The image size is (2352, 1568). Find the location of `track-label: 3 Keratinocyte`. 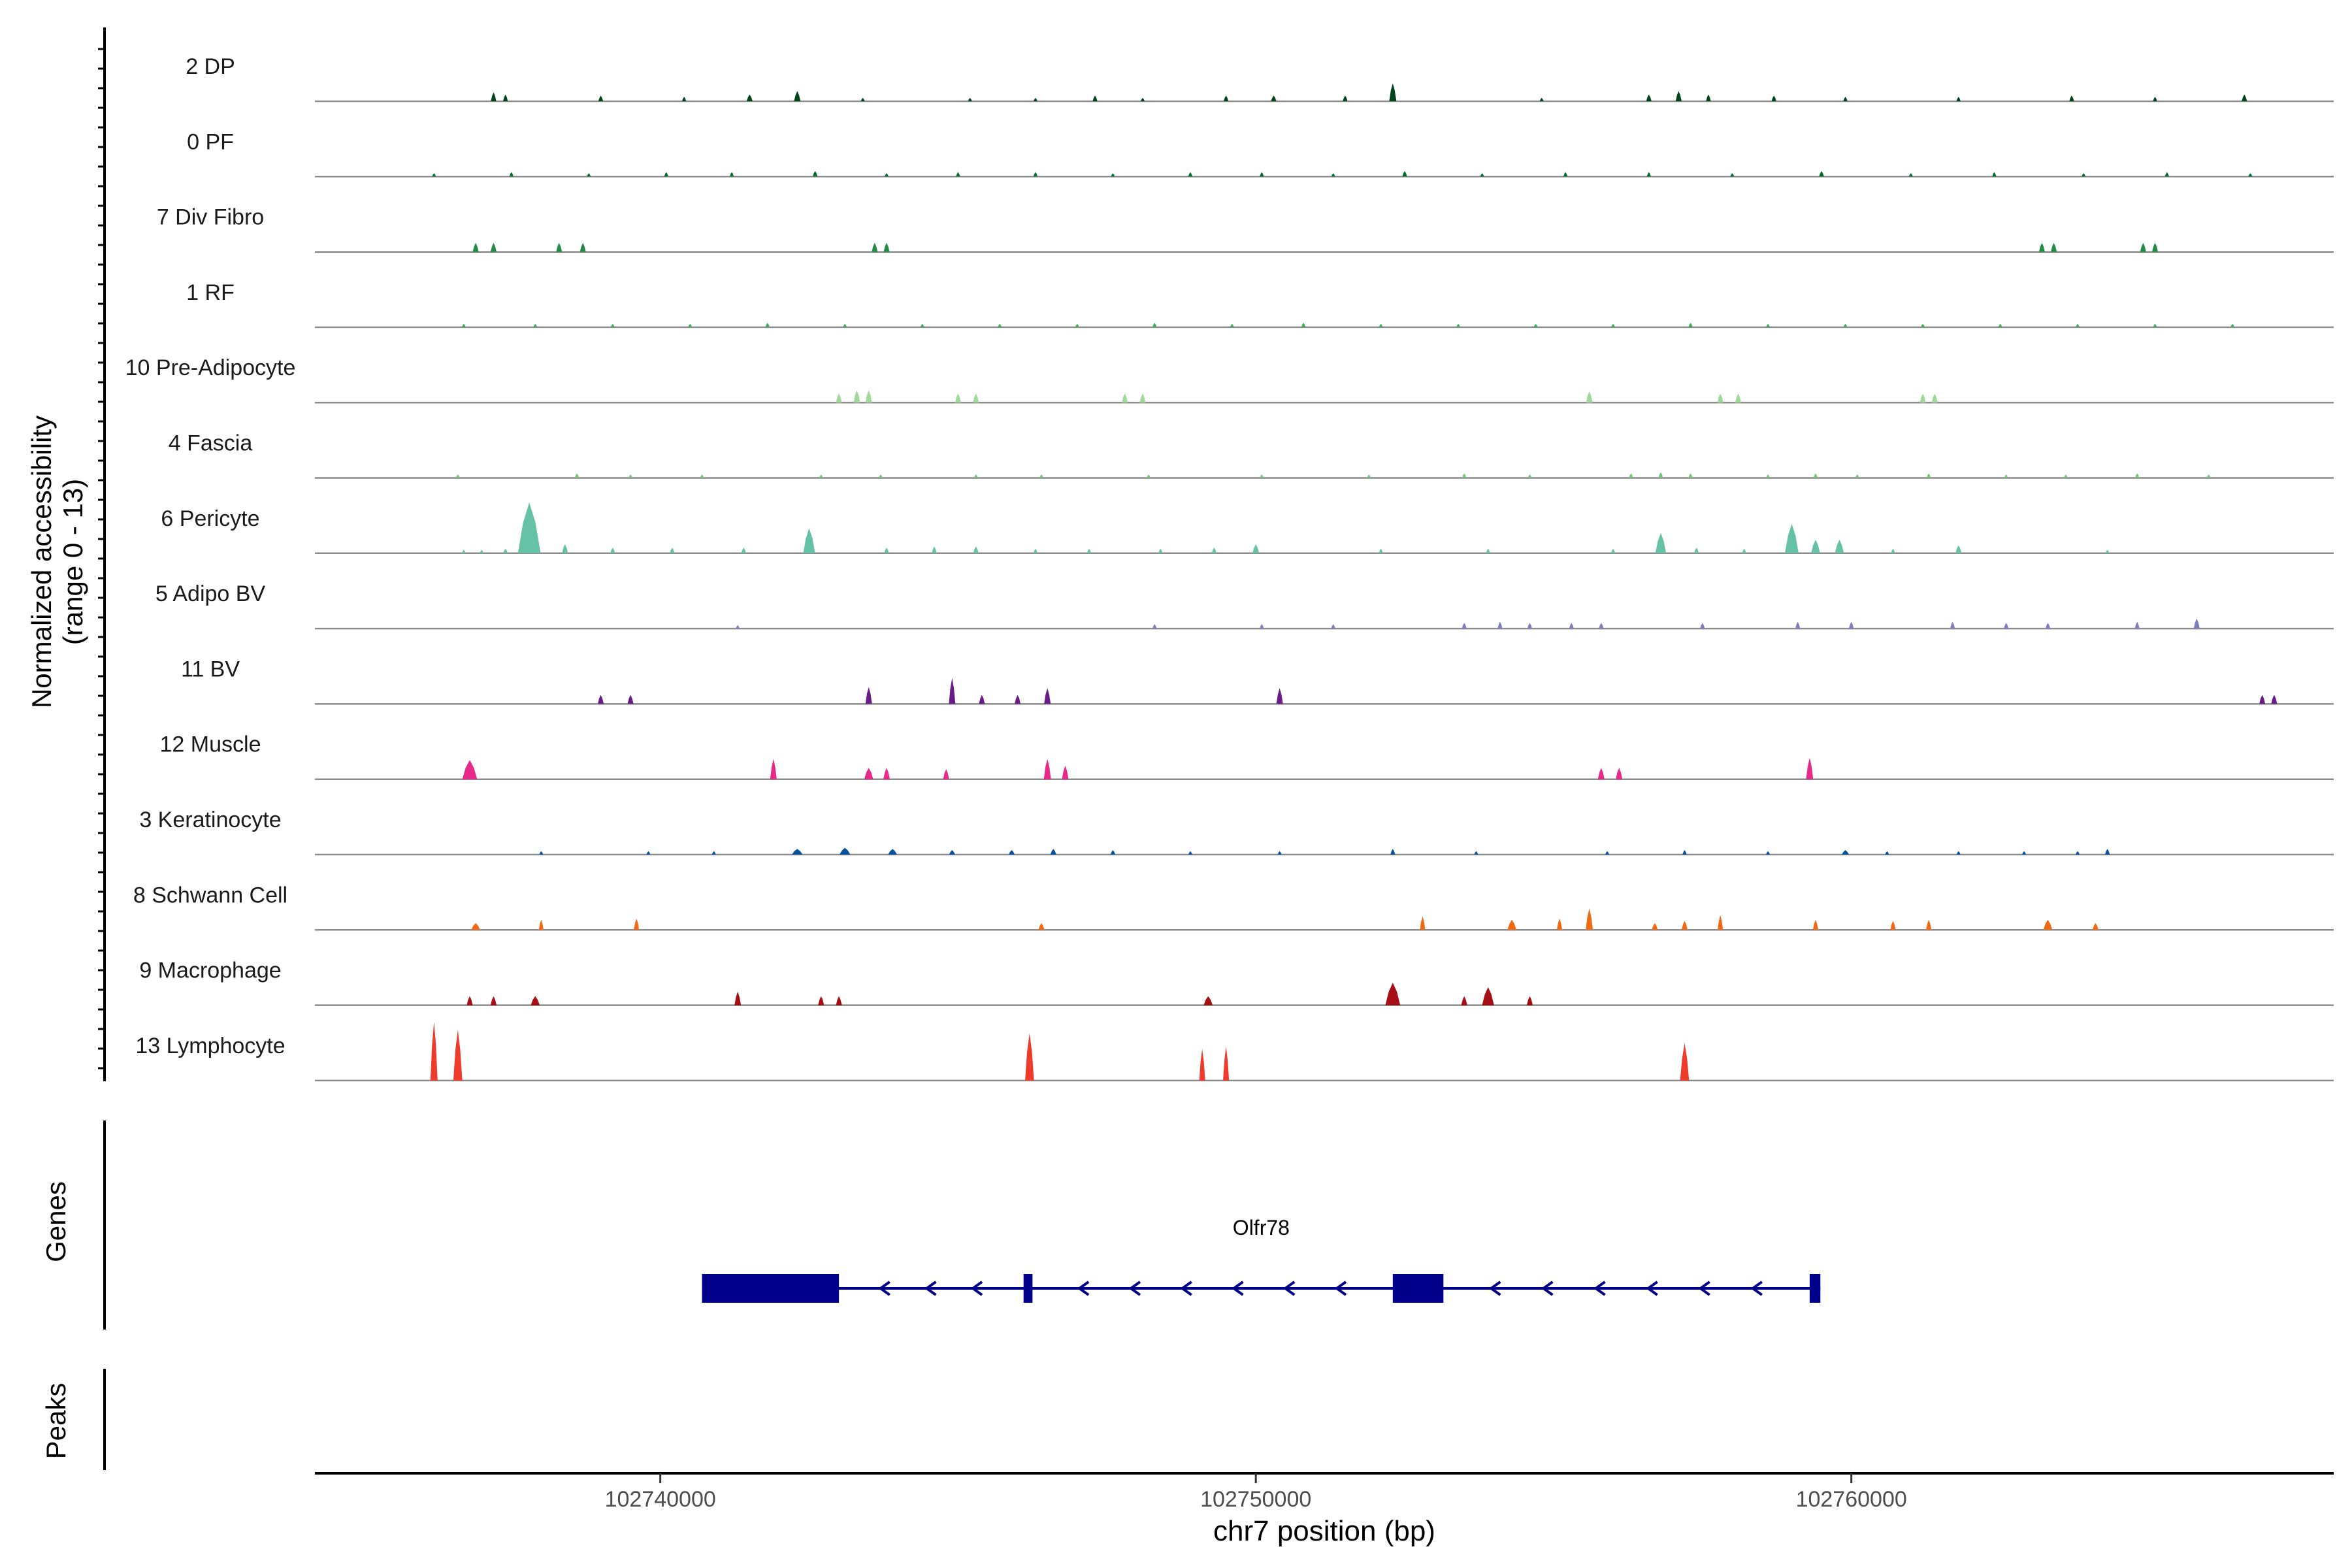

track-label: 3 Keratinocyte is located at coordinates (210, 820).